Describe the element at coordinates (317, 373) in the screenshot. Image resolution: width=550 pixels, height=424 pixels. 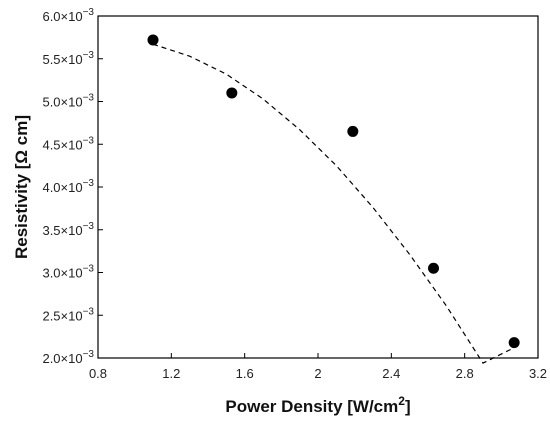
I see `x-tick-label: 2` at that location.